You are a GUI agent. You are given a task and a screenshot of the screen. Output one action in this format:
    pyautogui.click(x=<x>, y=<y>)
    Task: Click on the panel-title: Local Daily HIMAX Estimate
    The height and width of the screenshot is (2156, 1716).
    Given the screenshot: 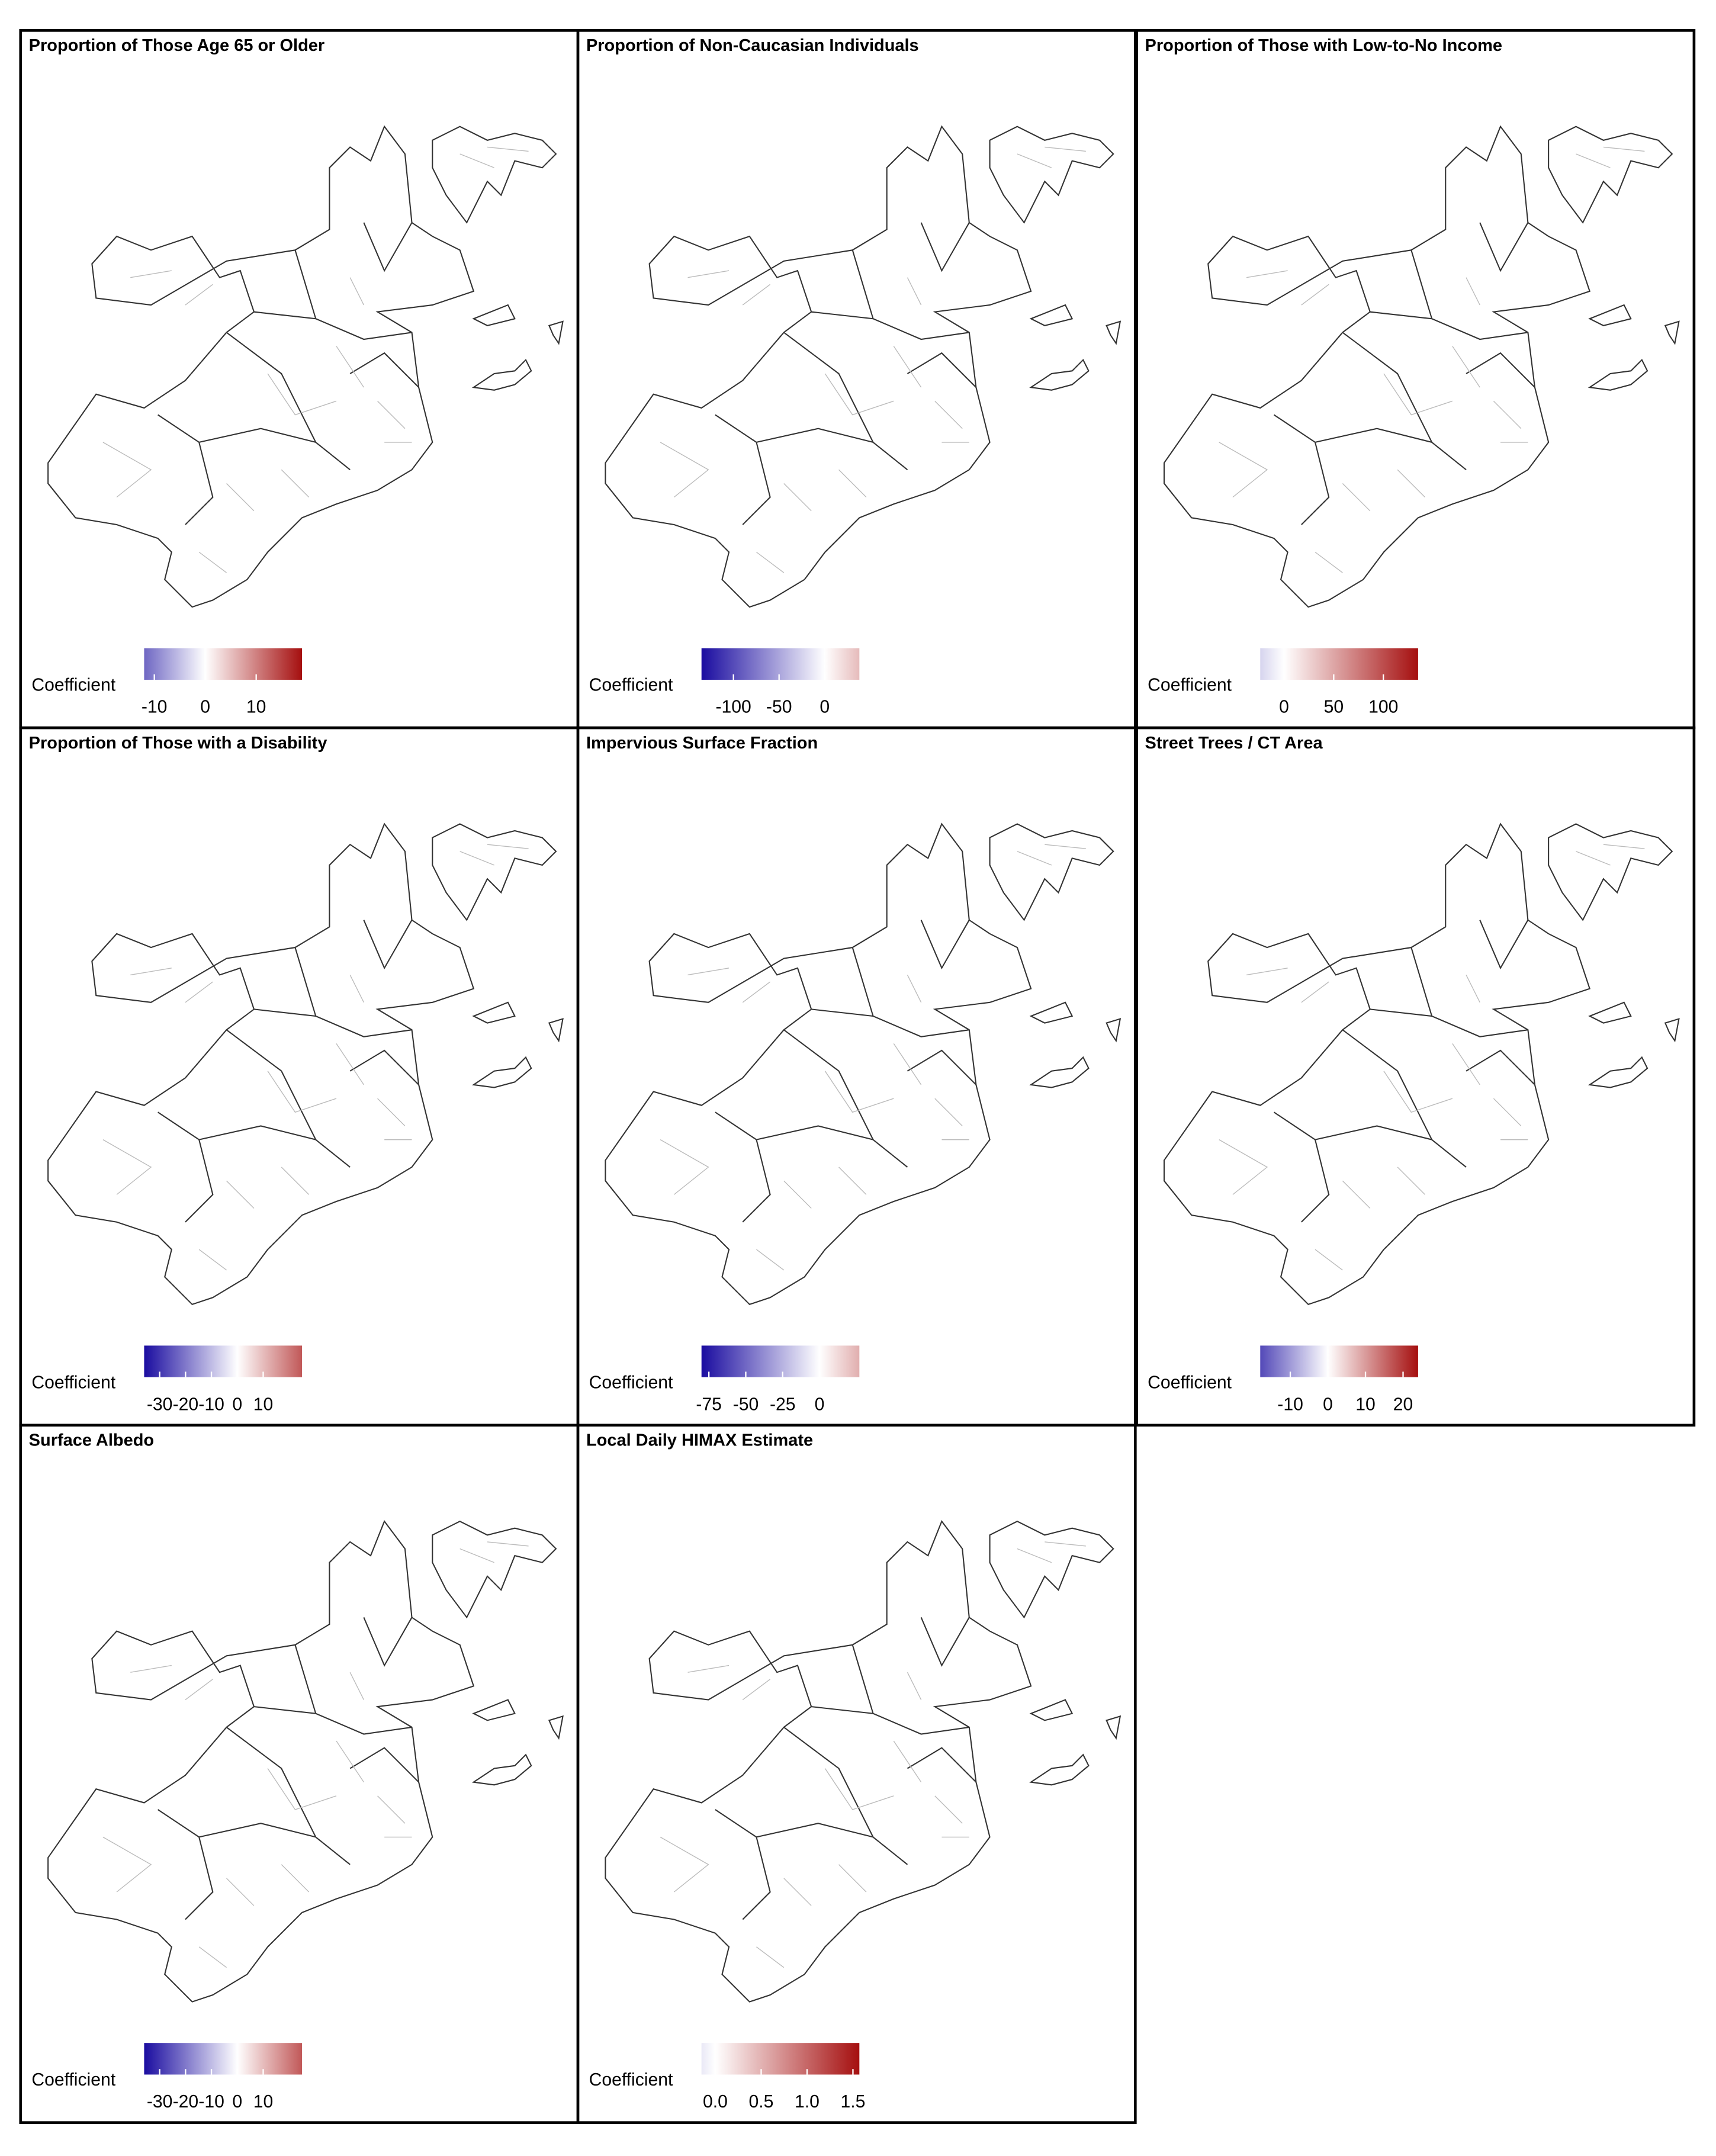 What is the action you would take?
    pyautogui.click(x=699, y=1440)
    